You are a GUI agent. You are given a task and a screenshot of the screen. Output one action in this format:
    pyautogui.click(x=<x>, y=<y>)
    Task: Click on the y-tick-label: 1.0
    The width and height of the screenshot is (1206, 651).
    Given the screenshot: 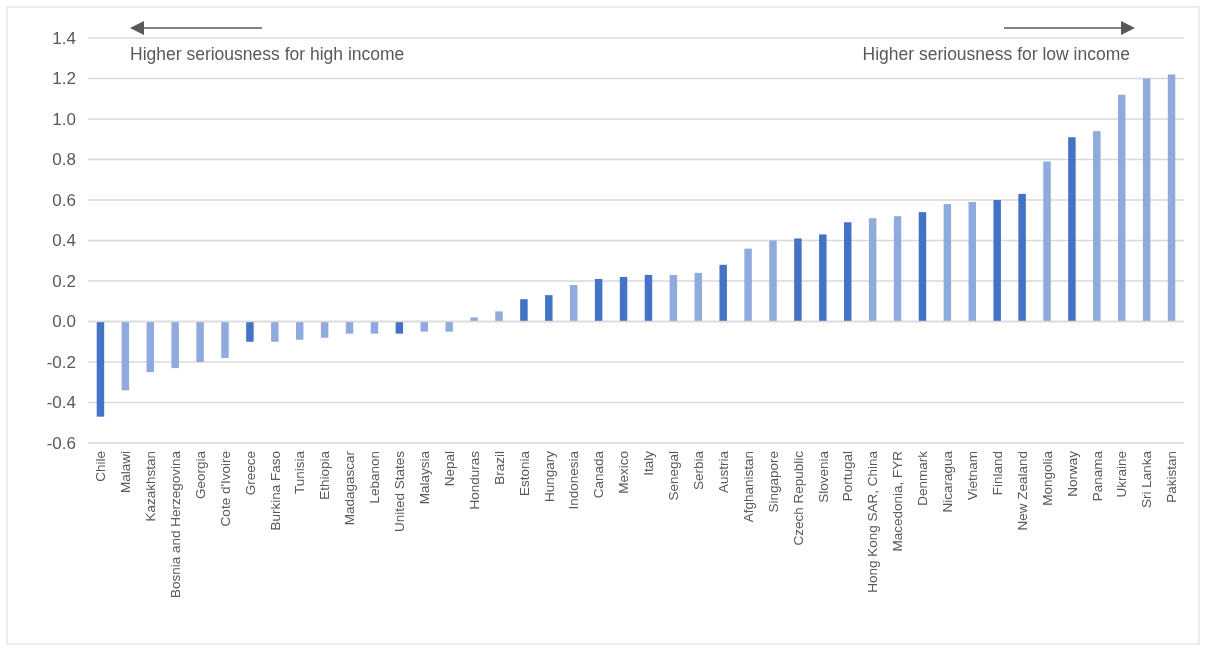 What is the action you would take?
    pyautogui.click(x=64, y=119)
    